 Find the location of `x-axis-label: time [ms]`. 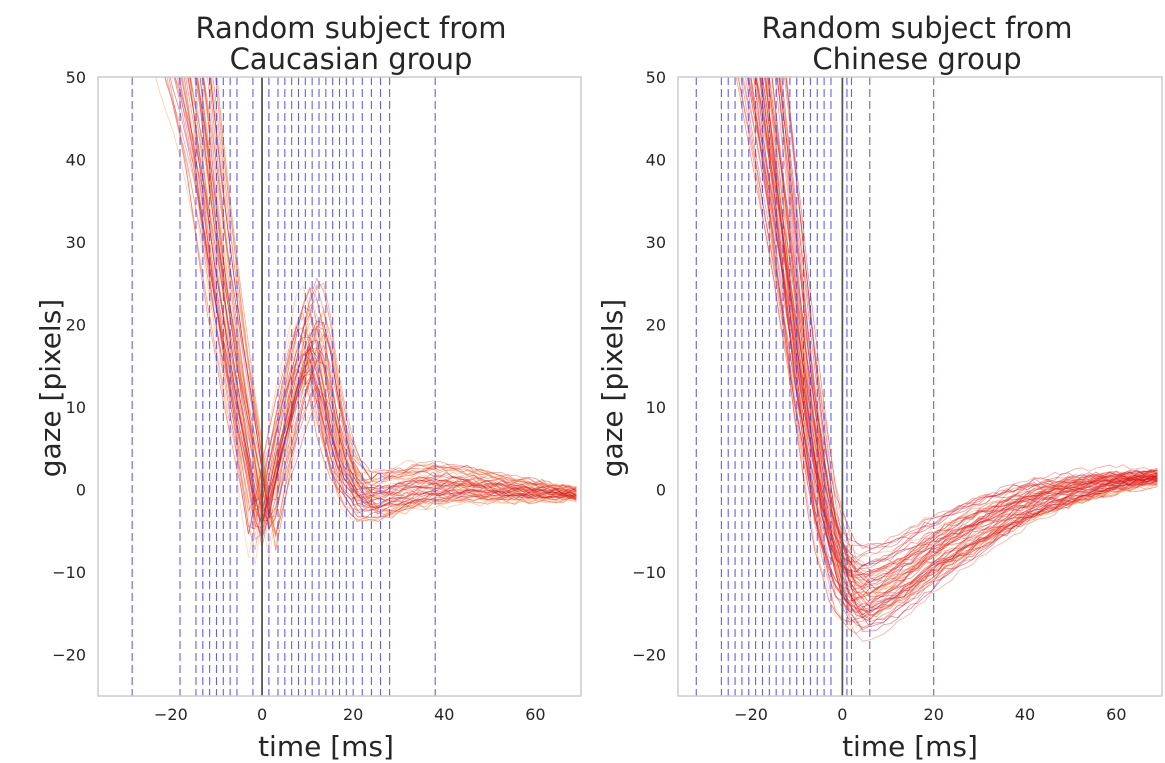

x-axis-label: time [ms] is located at coordinates (910, 746).